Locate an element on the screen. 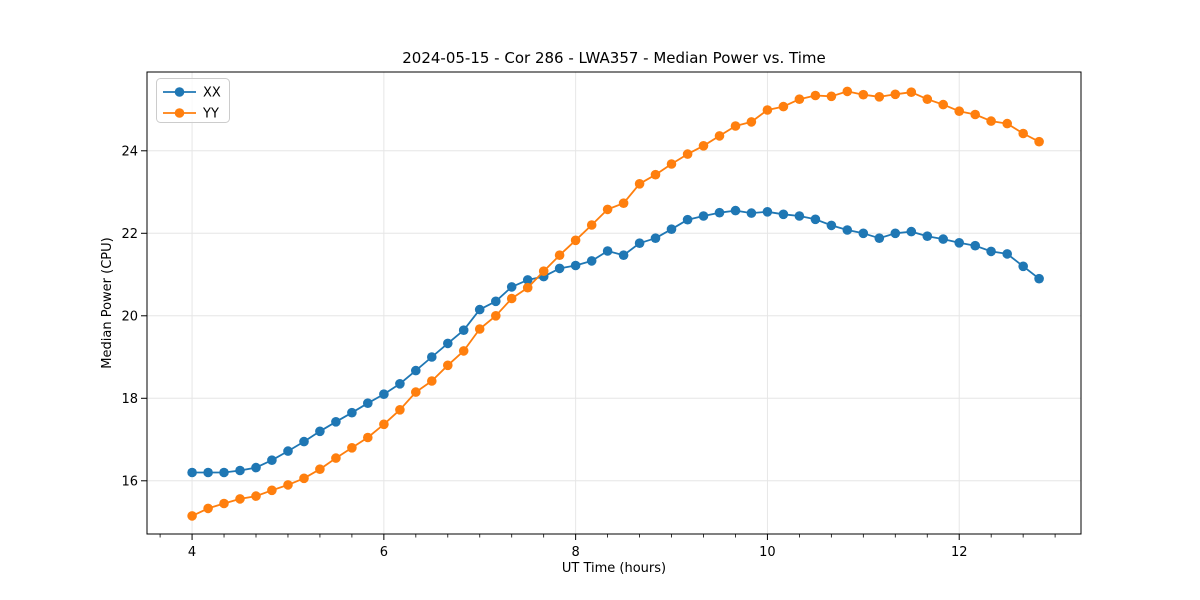 The height and width of the screenshot is (600, 1200). x-tick-label: 6 is located at coordinates (384, 552).